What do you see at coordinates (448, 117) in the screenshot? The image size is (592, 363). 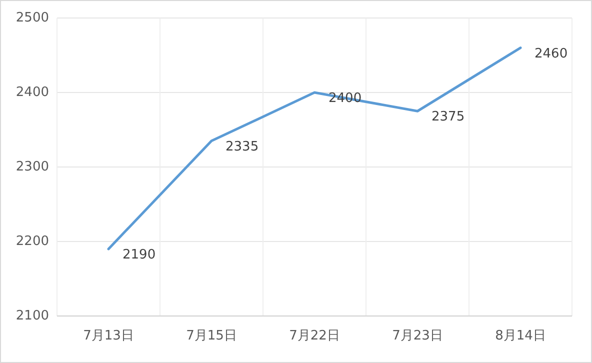 I see `data-label: 2375` at bounding box center [448, 117].